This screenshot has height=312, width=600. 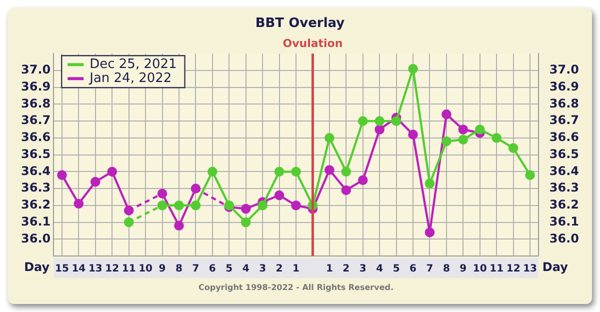 I want to click on y-tick-label: 36.9, so click(x=36, y=86).